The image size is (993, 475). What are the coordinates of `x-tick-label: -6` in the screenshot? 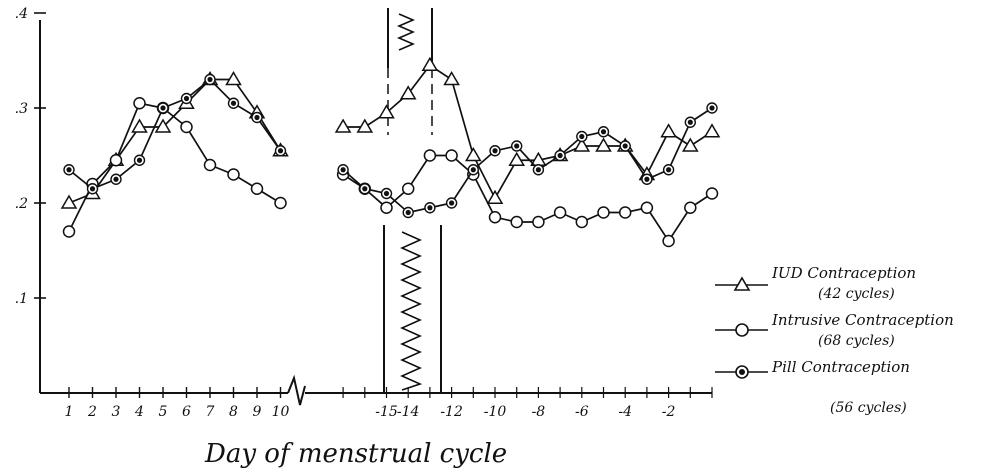 It's located at (582, 412).